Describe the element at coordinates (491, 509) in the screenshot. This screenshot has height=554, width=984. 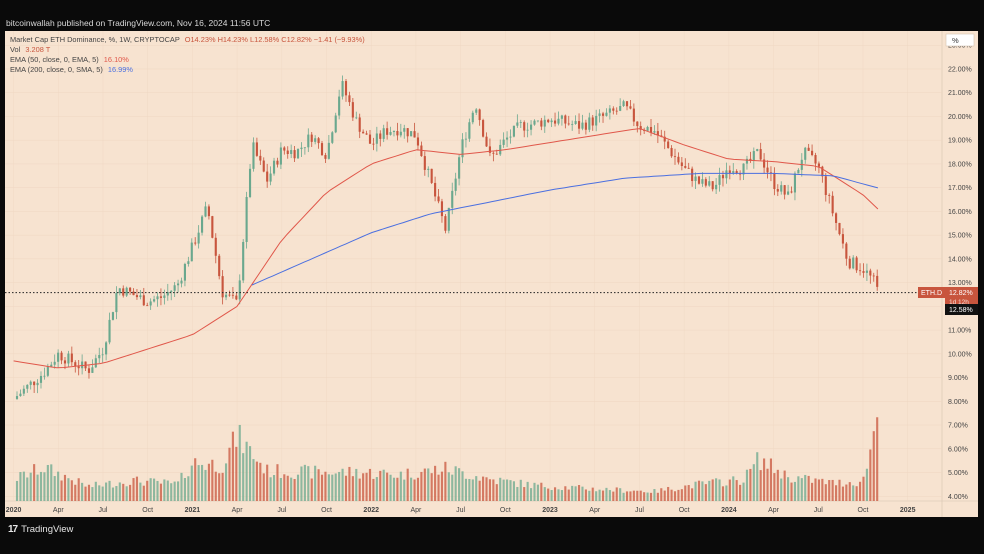
I see `time-axis-background` at that location.